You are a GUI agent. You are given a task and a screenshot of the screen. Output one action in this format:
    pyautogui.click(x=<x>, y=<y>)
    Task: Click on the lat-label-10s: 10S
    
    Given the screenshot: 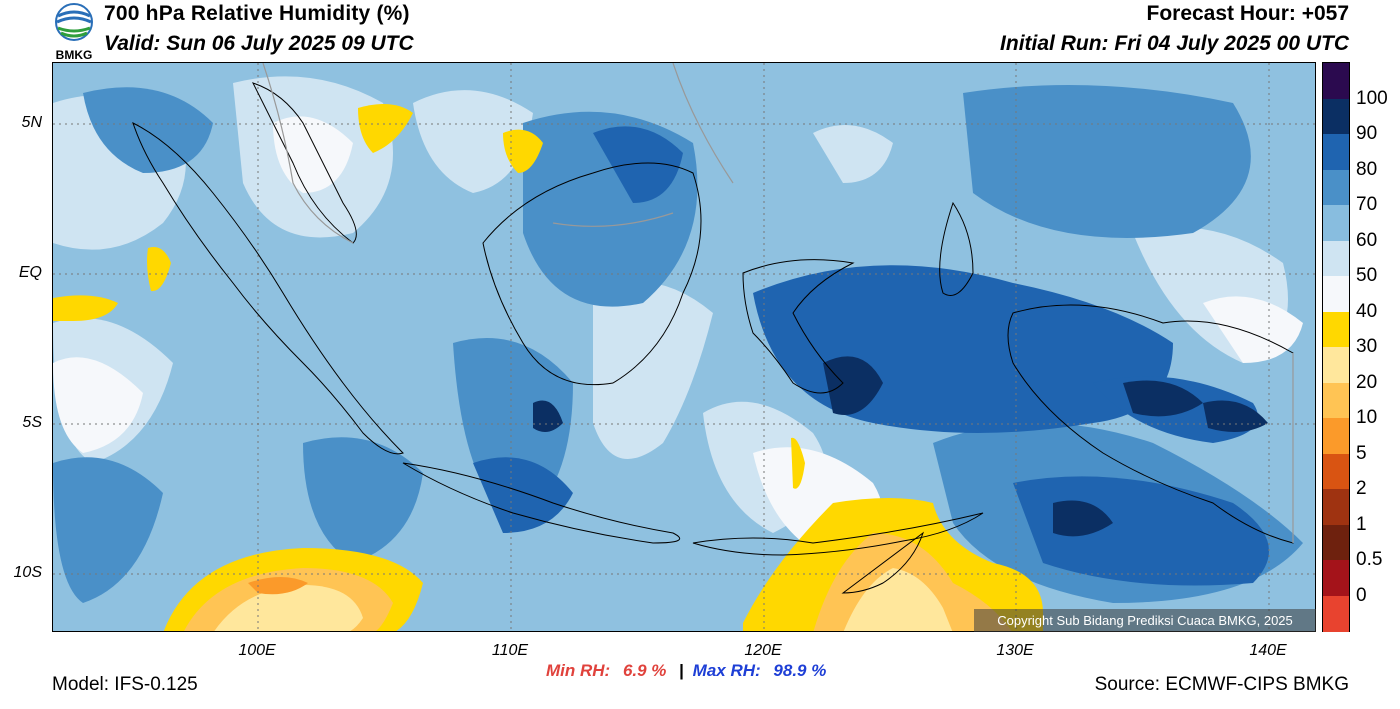 What is the action you would take?
    pyautogui.click(x=27, y=572)
    